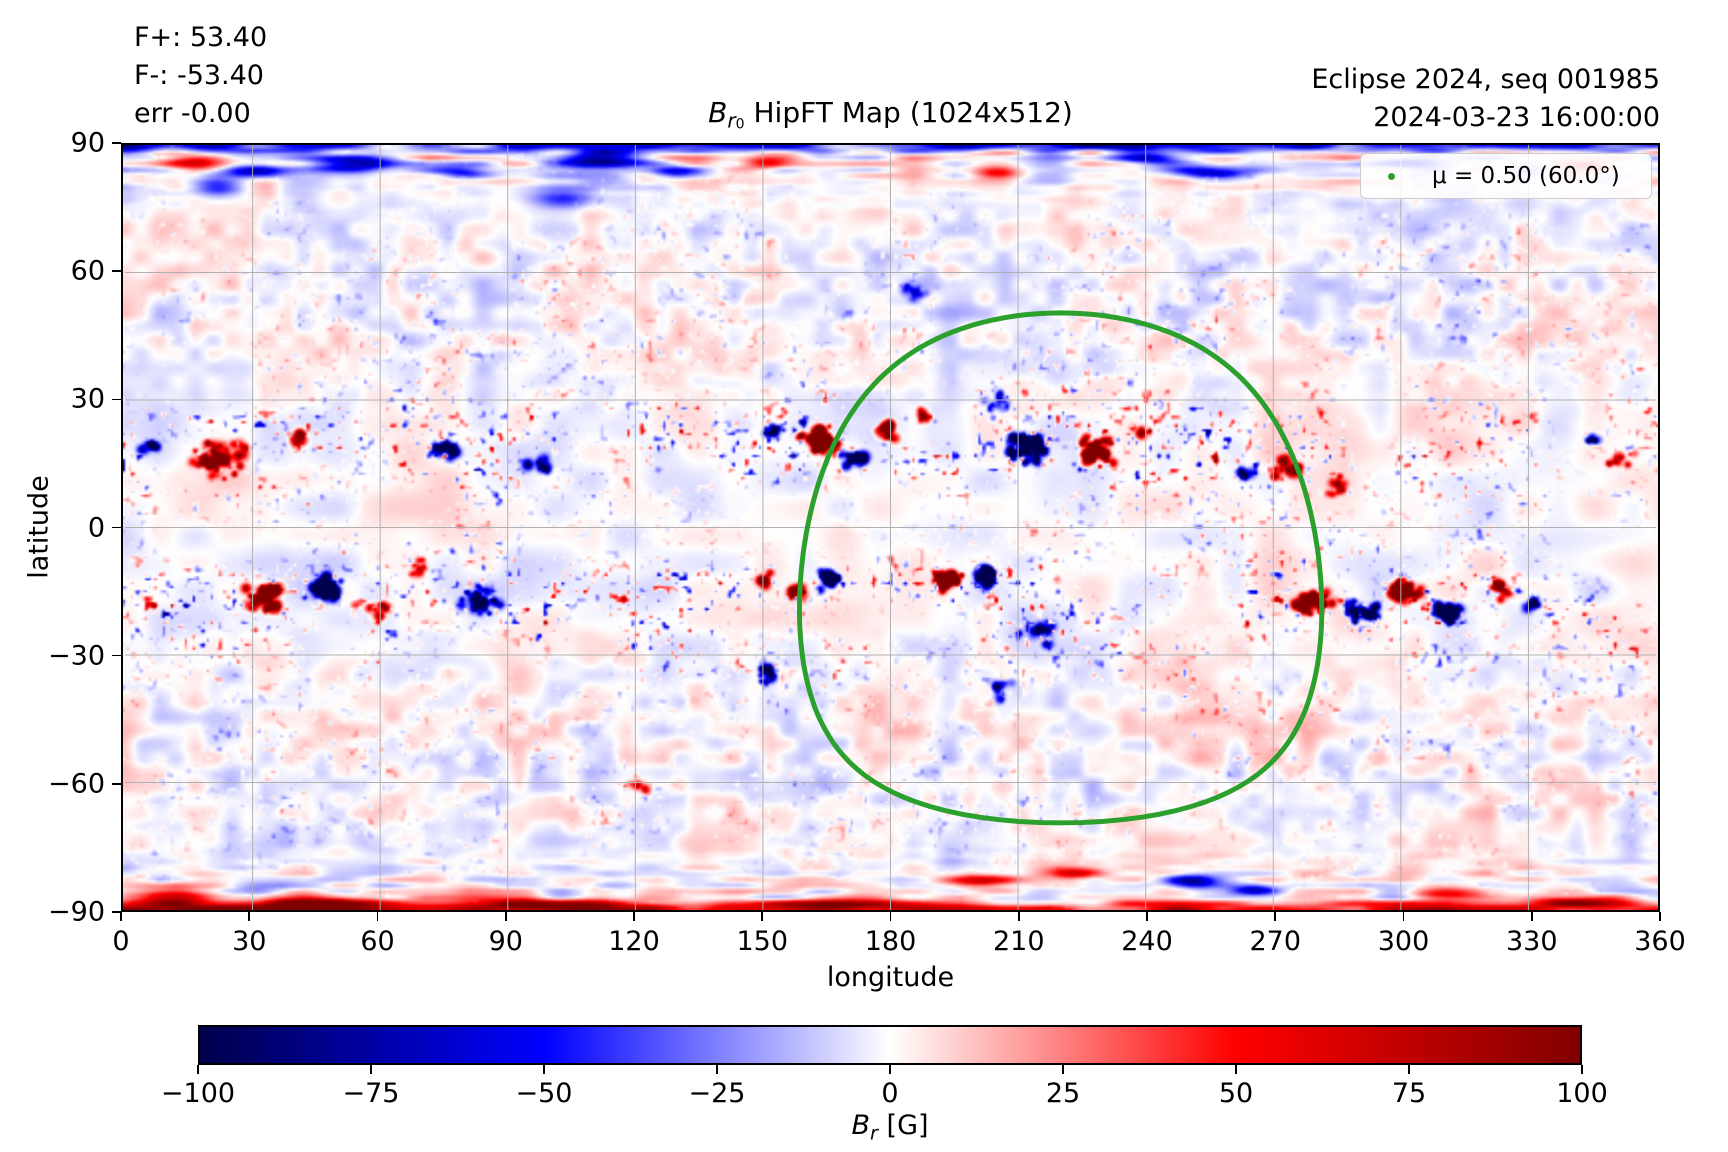 Image resolution: width=1728 pixels, height=1152 pixels. I want to click on legend-label: μ = 0.50 (60.0°), so click(1526, 176).